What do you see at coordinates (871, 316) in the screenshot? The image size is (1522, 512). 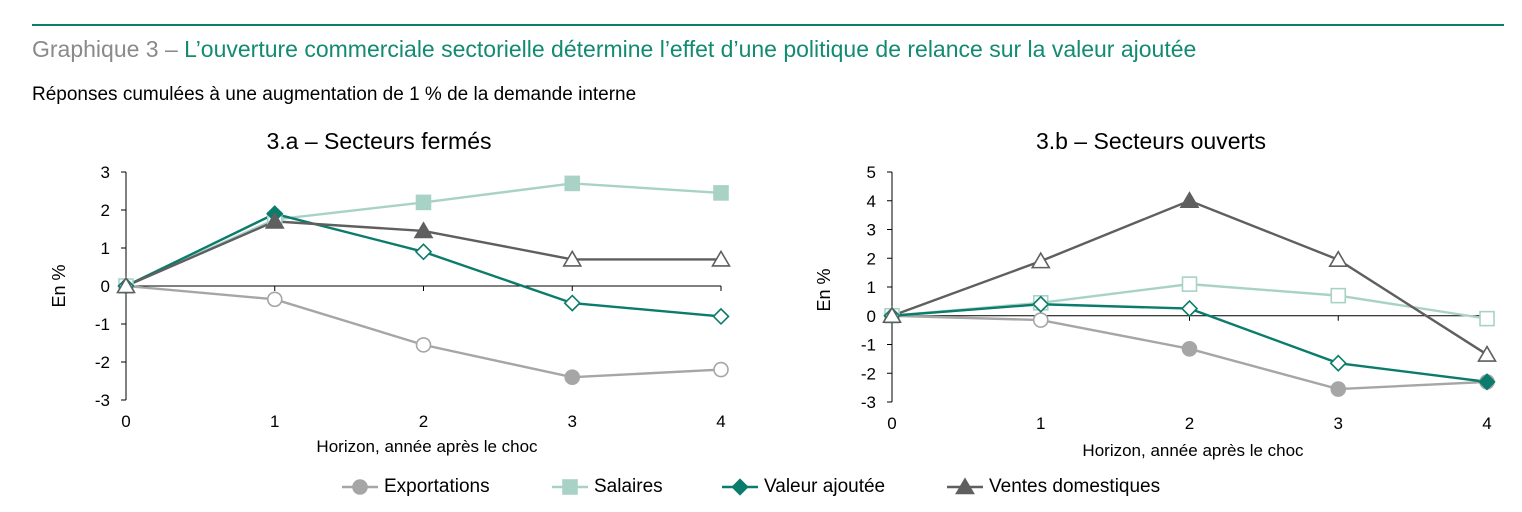 I see `chart-b-y-tick-label: 0` at bounding box center [871, 316].